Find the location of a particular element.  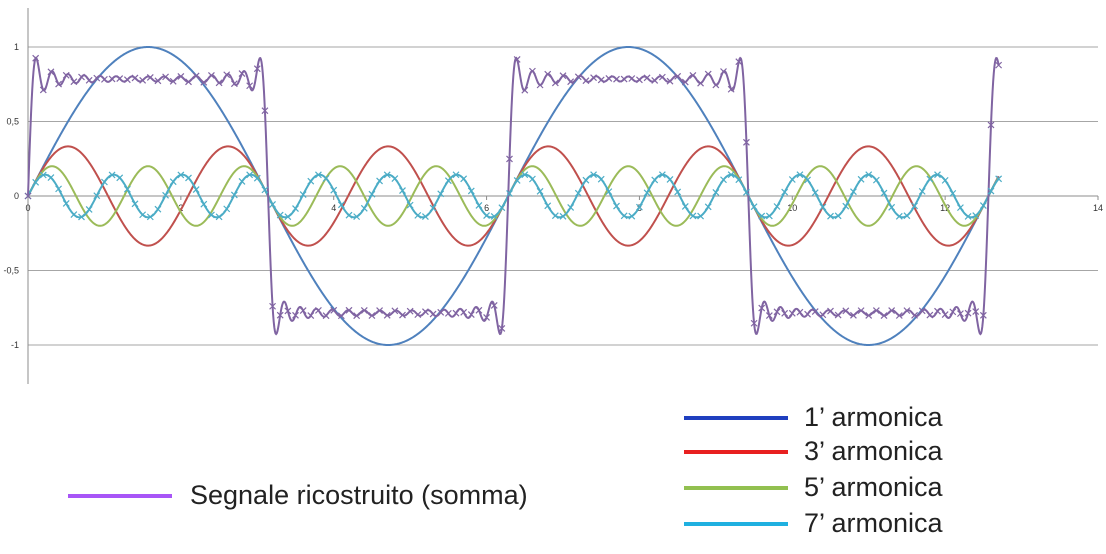

y-tick-labels: 1 0,5 0 -0,5 -1 is located at coordinates (11, 196).